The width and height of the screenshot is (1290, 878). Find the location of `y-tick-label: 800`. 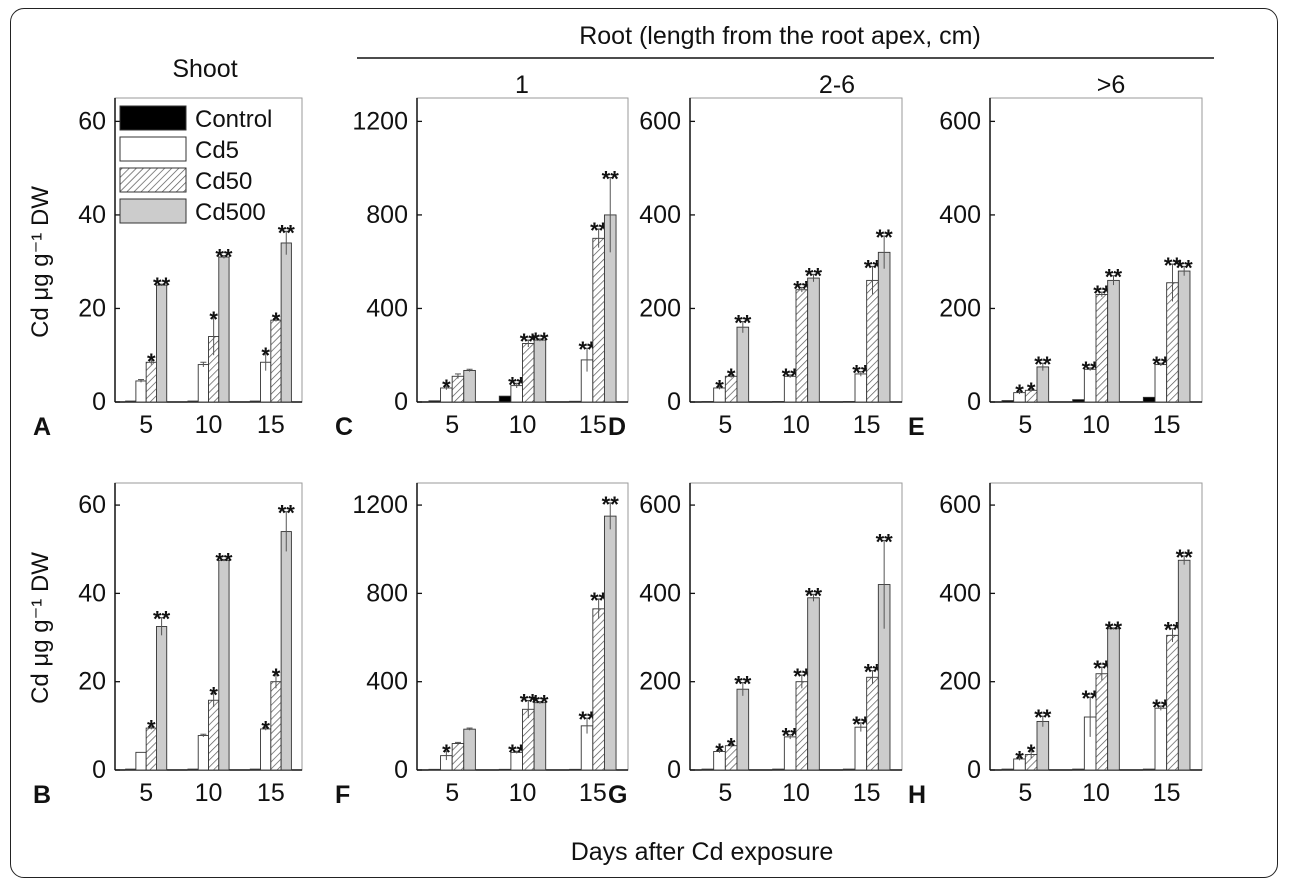

y-tick-label: 800 is located at coordinates (387, 593).